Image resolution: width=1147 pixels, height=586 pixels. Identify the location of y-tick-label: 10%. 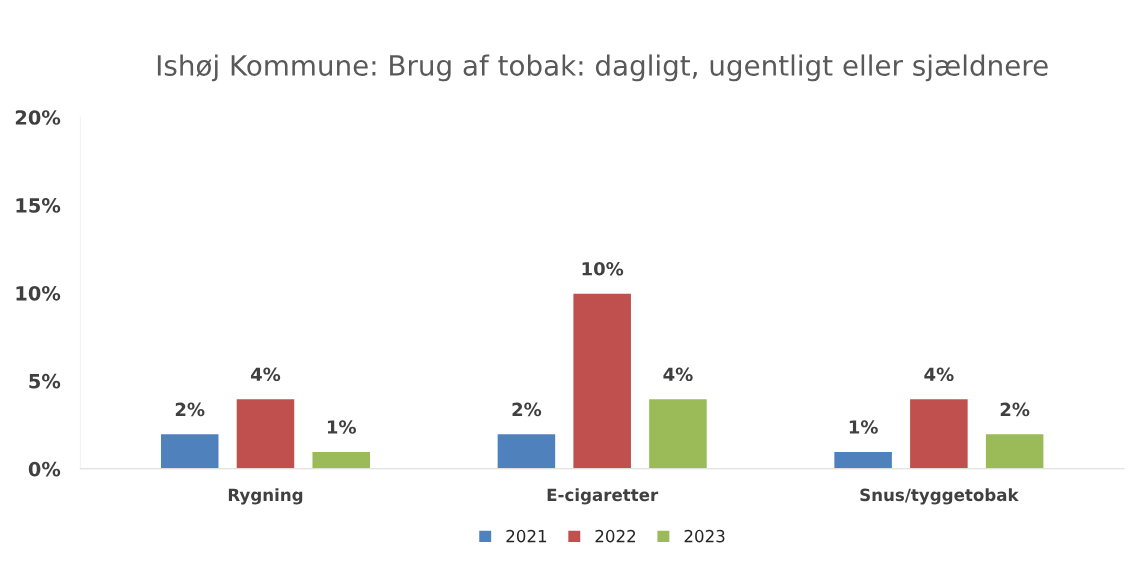
(38, 293).